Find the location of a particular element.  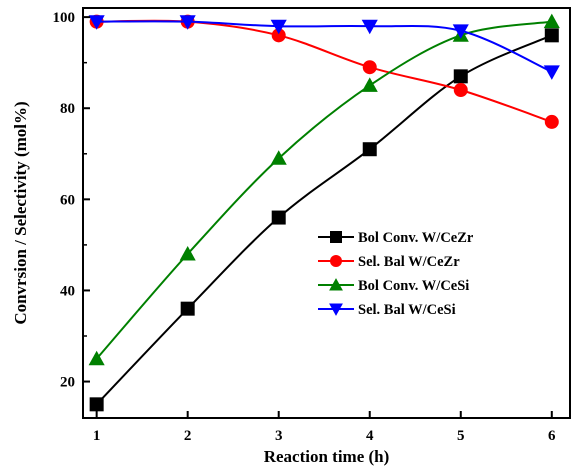

y-axis-title: Convrsion / Selectivity (mol%) is located at coordinates (20, 212).